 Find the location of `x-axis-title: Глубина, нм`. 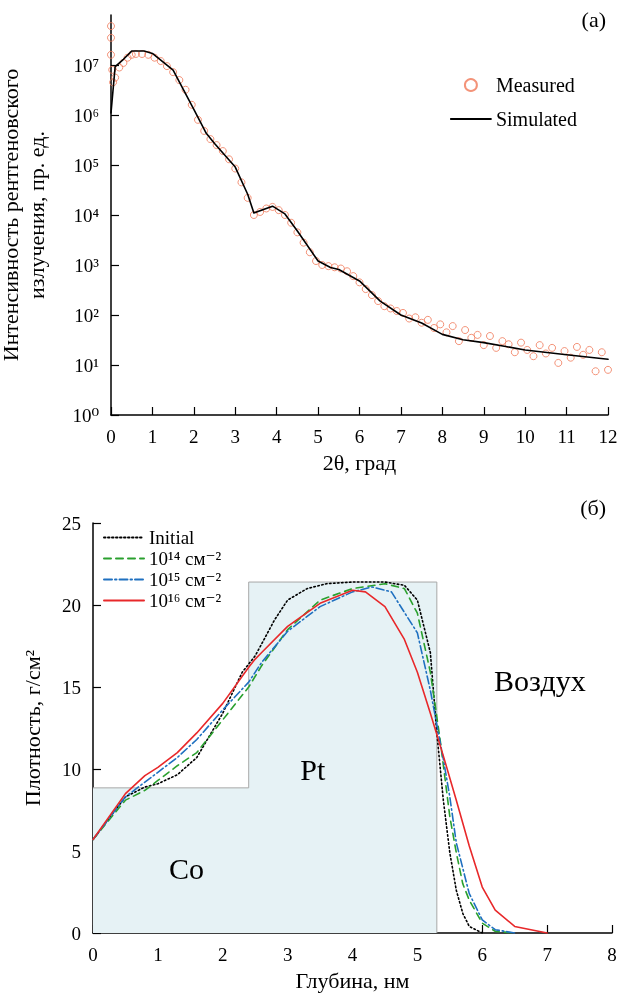

x-axis-title: Глубина, нм is located at coordinates (352, 980).